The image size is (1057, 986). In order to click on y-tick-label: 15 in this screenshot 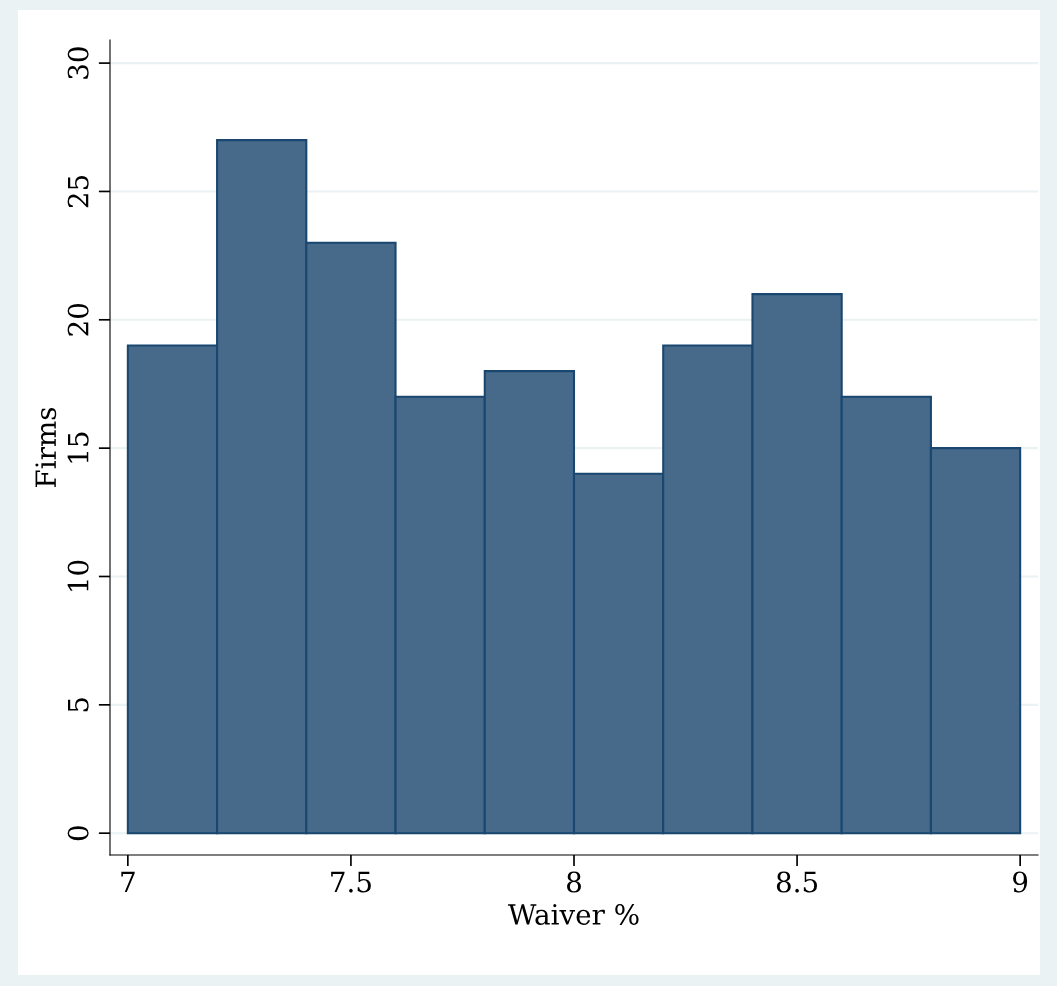, I will do `click(78, 447)`.